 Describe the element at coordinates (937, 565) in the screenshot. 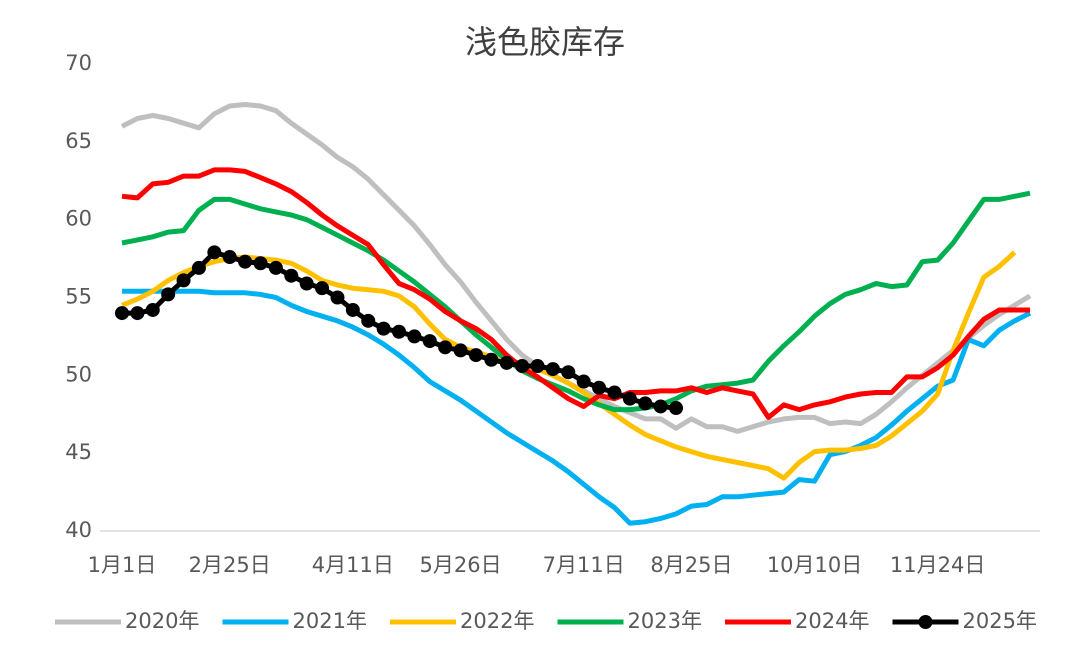

I see `x-tick-label: 11月24日` at that location.